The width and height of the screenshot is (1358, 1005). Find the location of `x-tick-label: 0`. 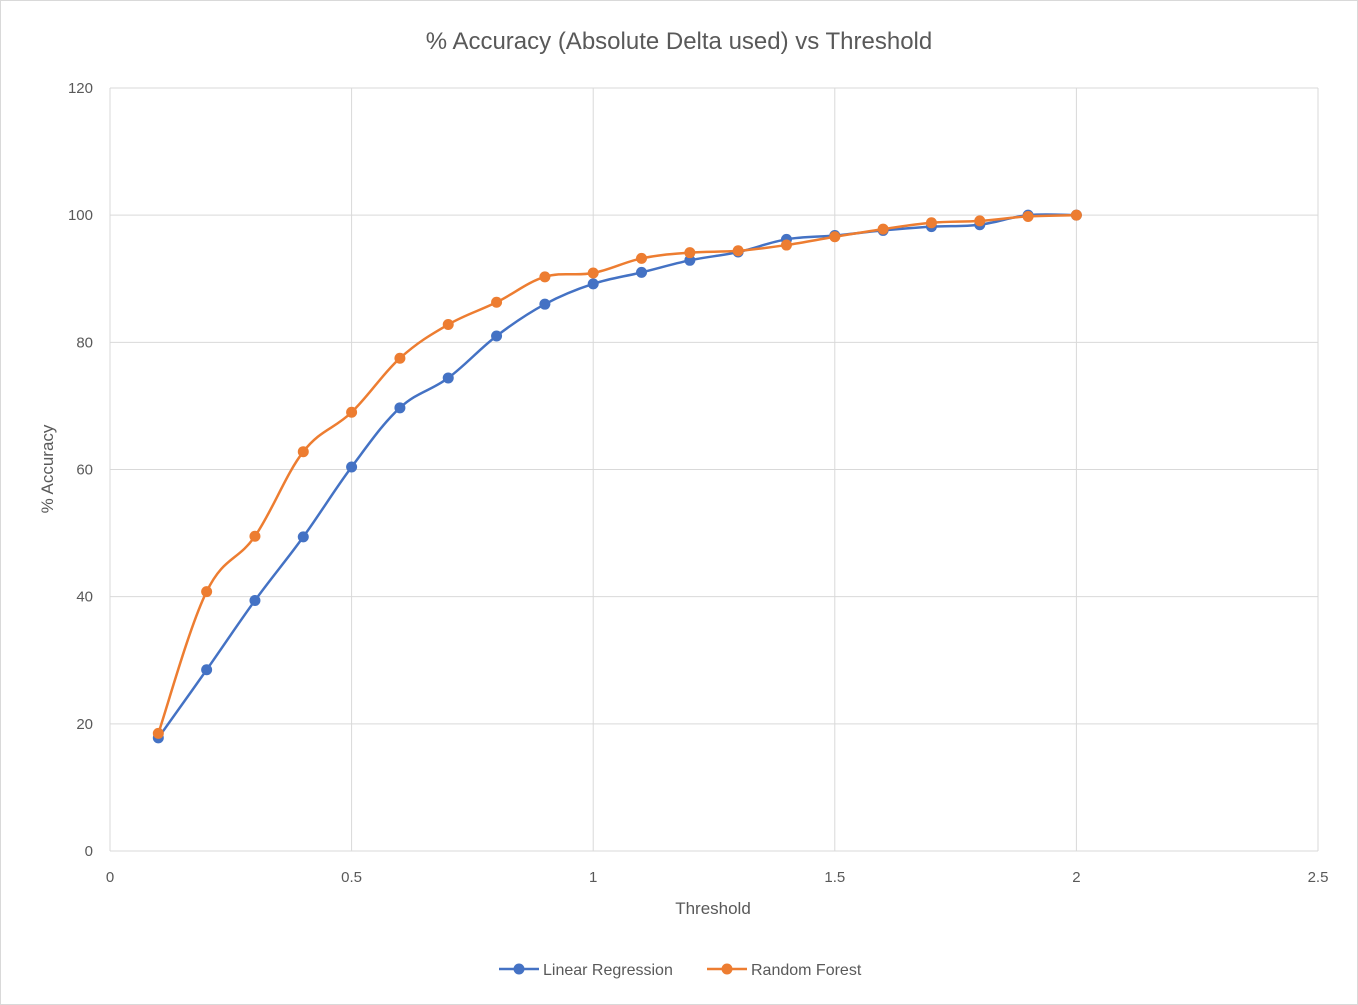

x-tick-label: 0 is located at coordinates (110, 877).